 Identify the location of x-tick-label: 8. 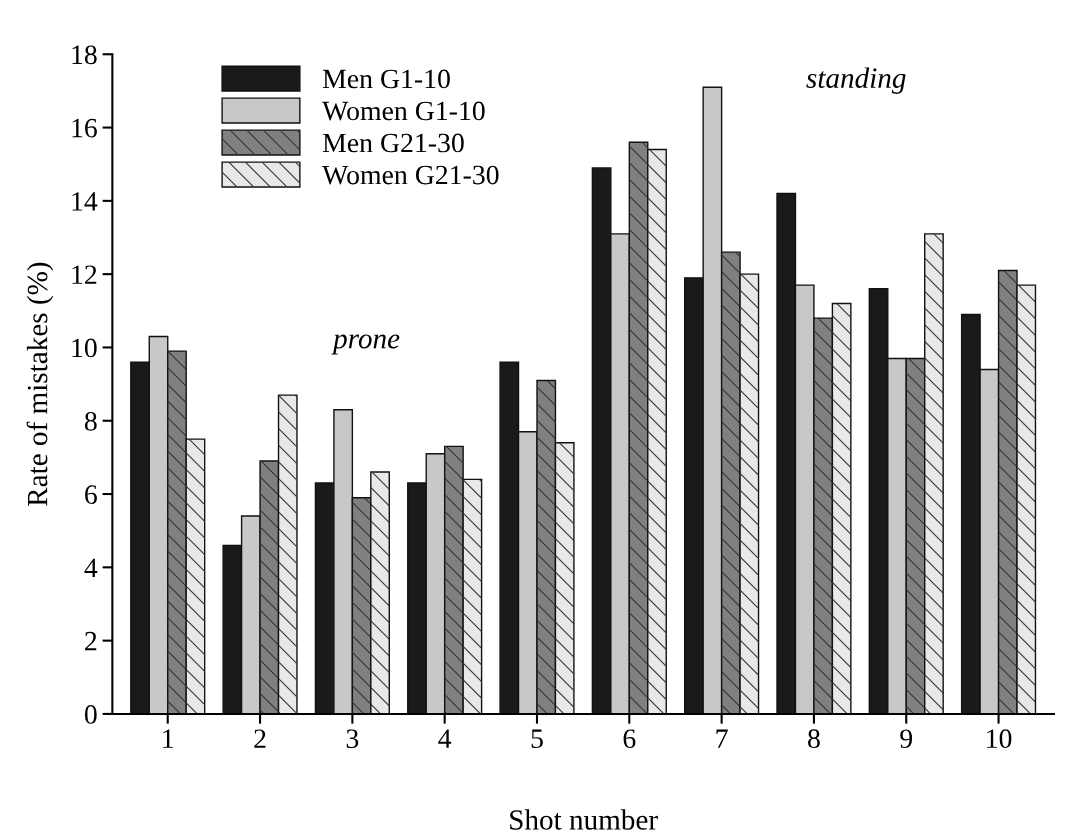
(814, 739).